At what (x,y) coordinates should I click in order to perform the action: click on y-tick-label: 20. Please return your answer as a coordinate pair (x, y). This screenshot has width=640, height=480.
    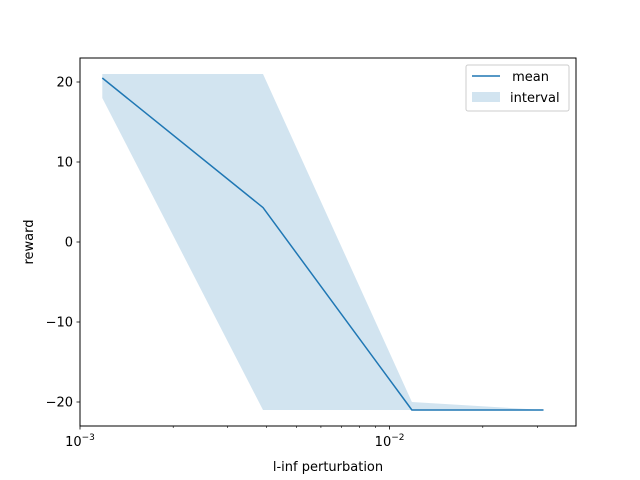
    Looking at the image, I should click on (64, 83).